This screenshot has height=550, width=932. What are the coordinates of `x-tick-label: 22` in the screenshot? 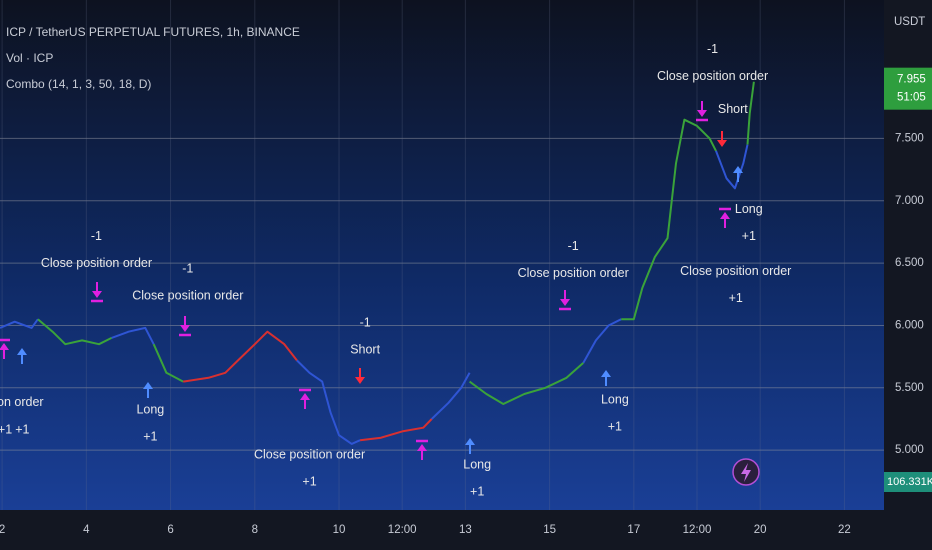 It's located at (844, 530).